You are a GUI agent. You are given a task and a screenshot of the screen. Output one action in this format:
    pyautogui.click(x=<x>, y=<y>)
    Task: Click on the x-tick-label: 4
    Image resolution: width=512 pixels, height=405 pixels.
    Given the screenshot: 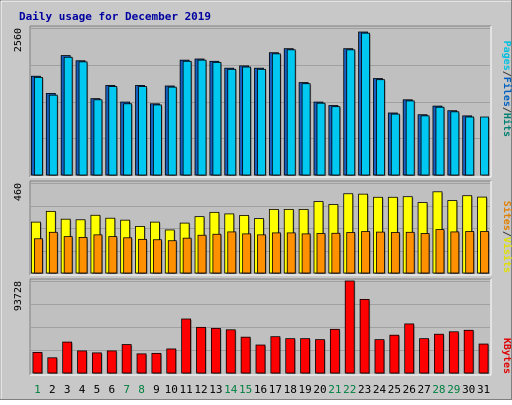 What is the action you would take?
    pyautogui.click(x=82, y=389)
    